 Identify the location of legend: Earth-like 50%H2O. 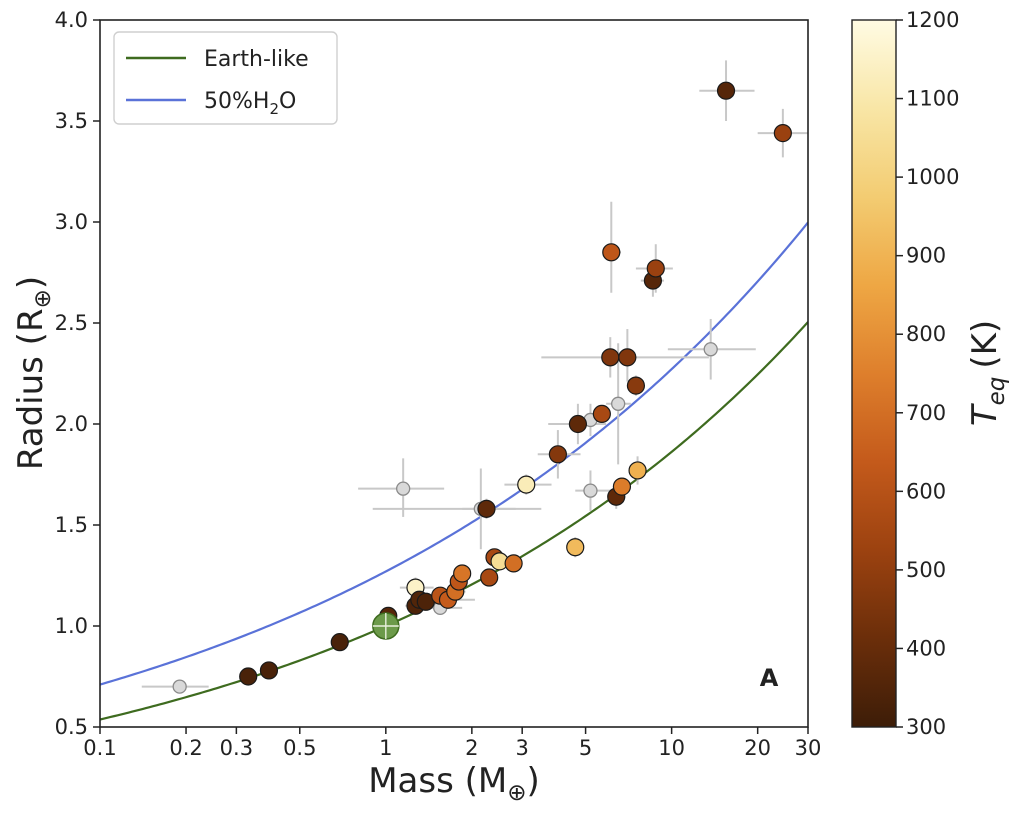
(225, 78).